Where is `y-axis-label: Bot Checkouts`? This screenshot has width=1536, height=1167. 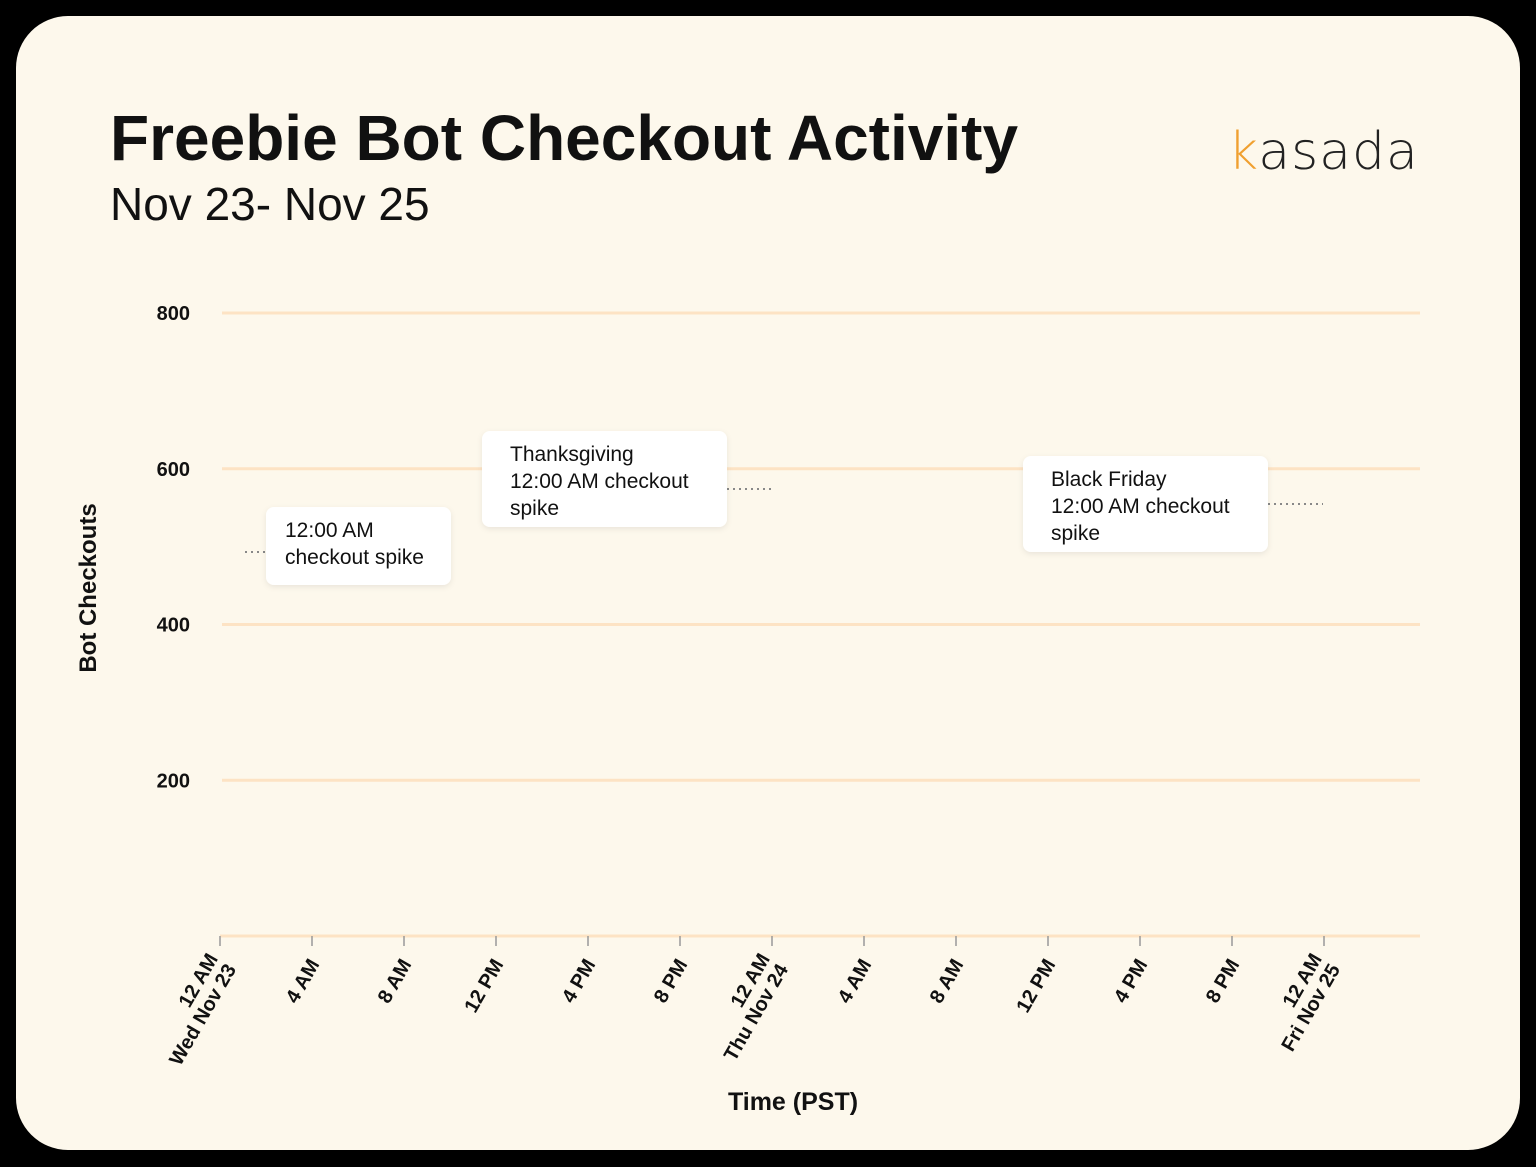
y-axis-label: Bot Checkouts is located at coordinates (88, 587).